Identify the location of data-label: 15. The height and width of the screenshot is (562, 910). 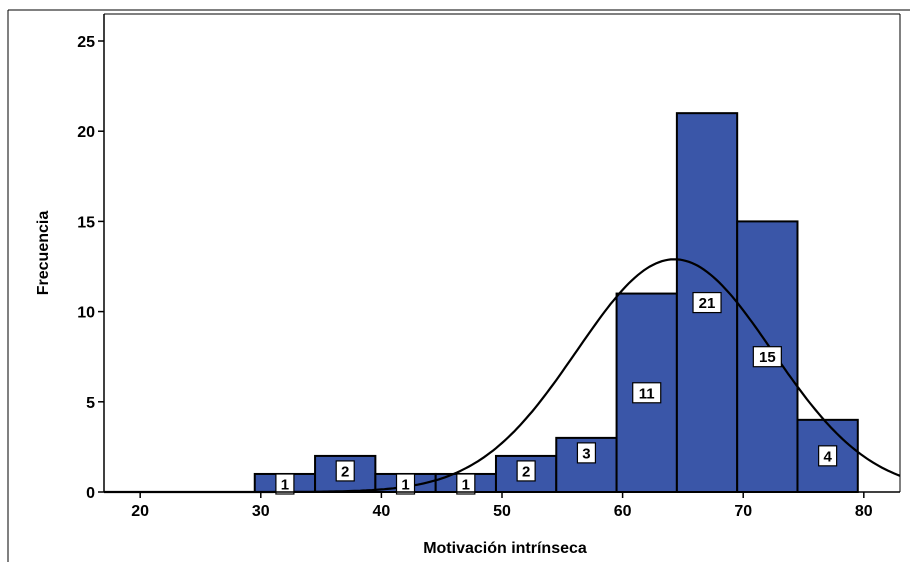
(767, 357).